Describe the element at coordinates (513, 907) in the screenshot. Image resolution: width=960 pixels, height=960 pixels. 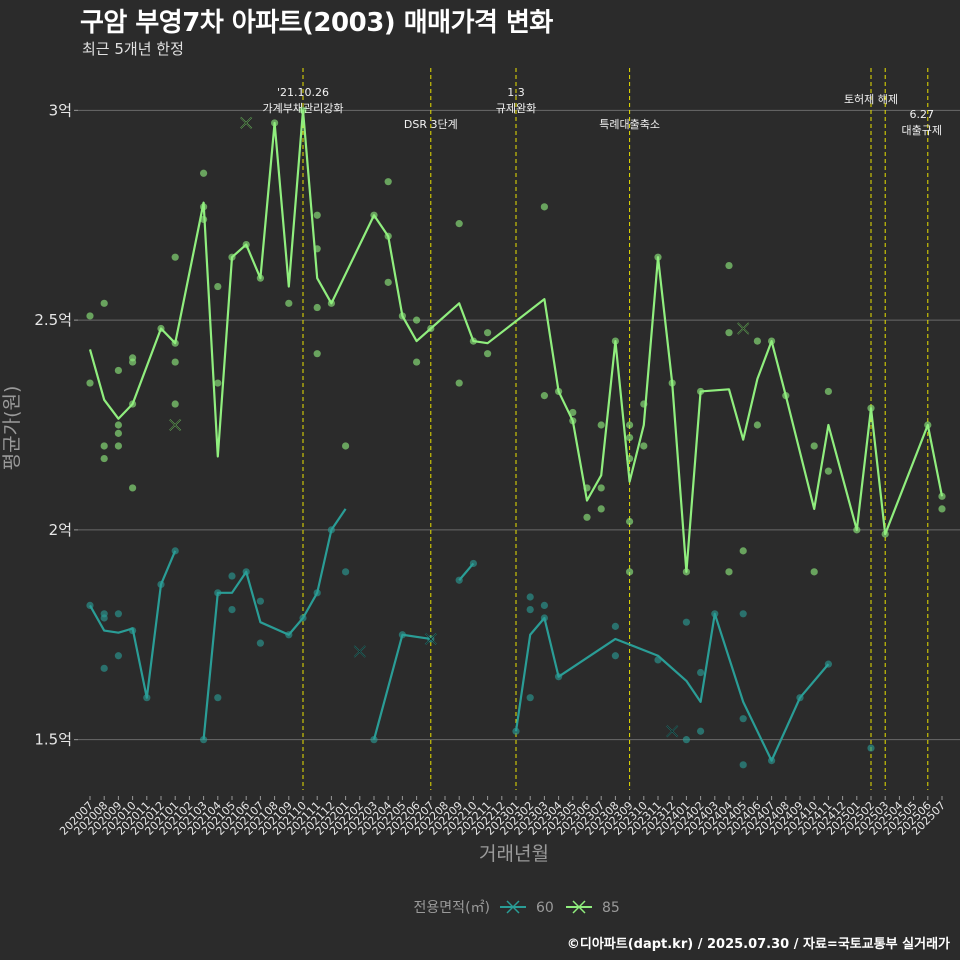
I see `legend-key-marker` at that location.